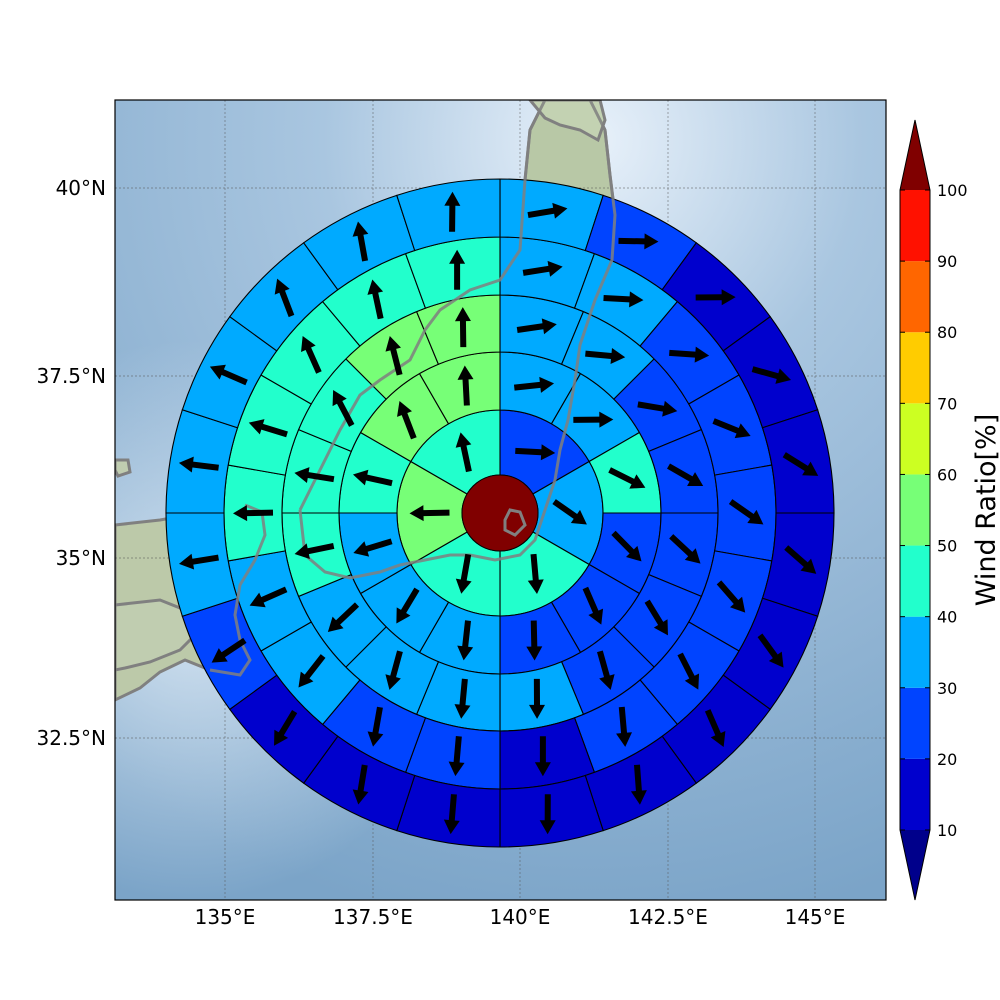 This screenshot has height=1000, width=1000. I want to click on lon-label-137-5: 137.5°E, so click(373, 917).